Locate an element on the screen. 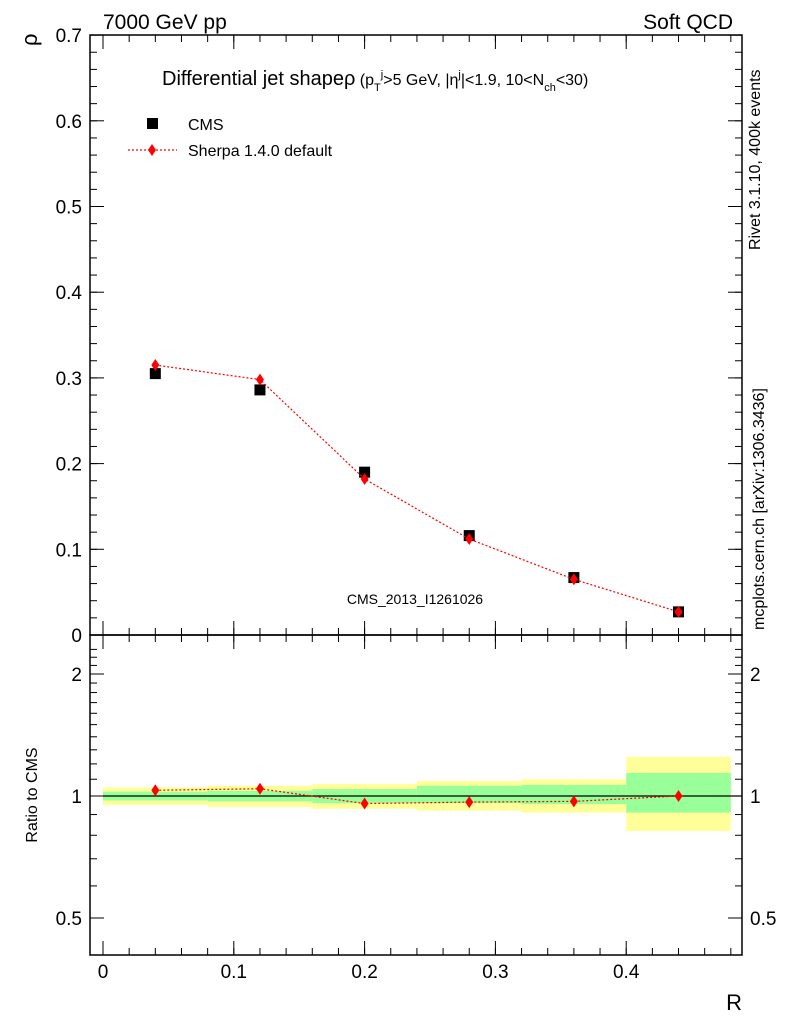 The image size is (786, 1024). ratio-y-tick-label: 1 is located at coordinates (76, 797).